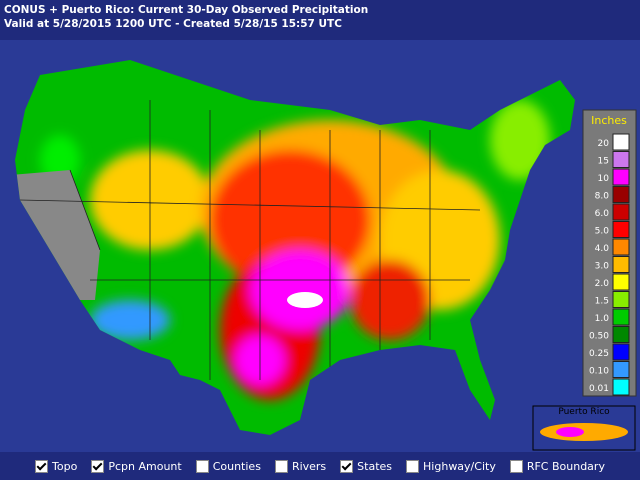  What do you see at coordinates (602, 232) in the screenshot?
I see `legend-label: 5.0` at bounding box center [602, 232].